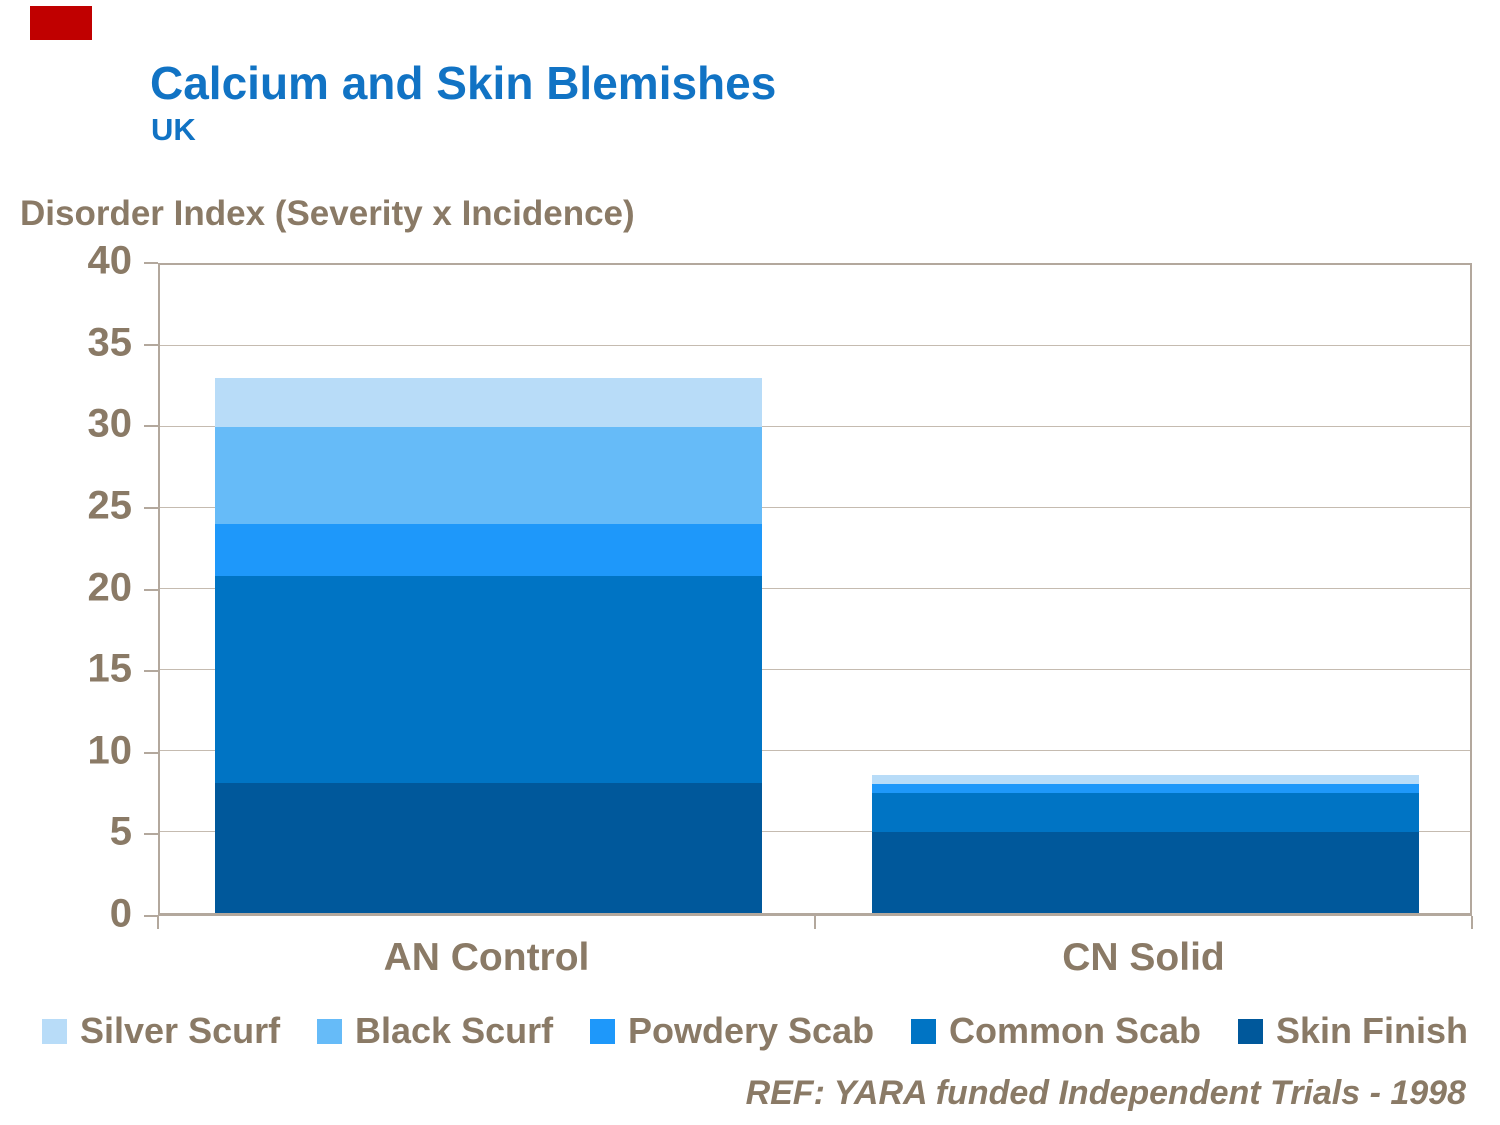 Image resolution: width=1500 pixels, height=1125 pixels. I want to click on x-category-label-2: CN Solid, so click(1143, 957).